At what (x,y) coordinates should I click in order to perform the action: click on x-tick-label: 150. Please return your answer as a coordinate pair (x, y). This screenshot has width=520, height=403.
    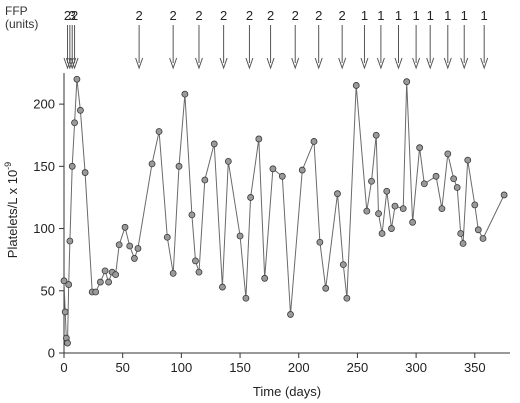
    Looking at the image, I should click on (240, 367).